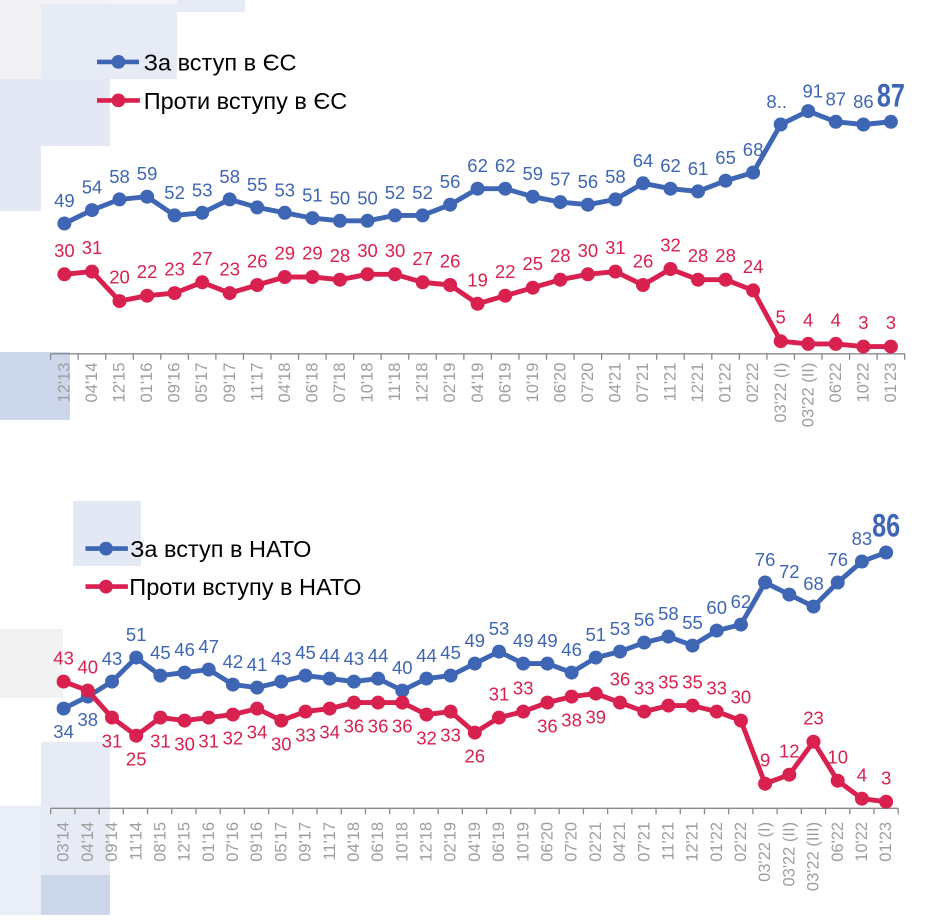  What do you see at coordinates (230, 383) in the screenshot?
I see `svg-text: 09'17` at bounding box center [230, 383].